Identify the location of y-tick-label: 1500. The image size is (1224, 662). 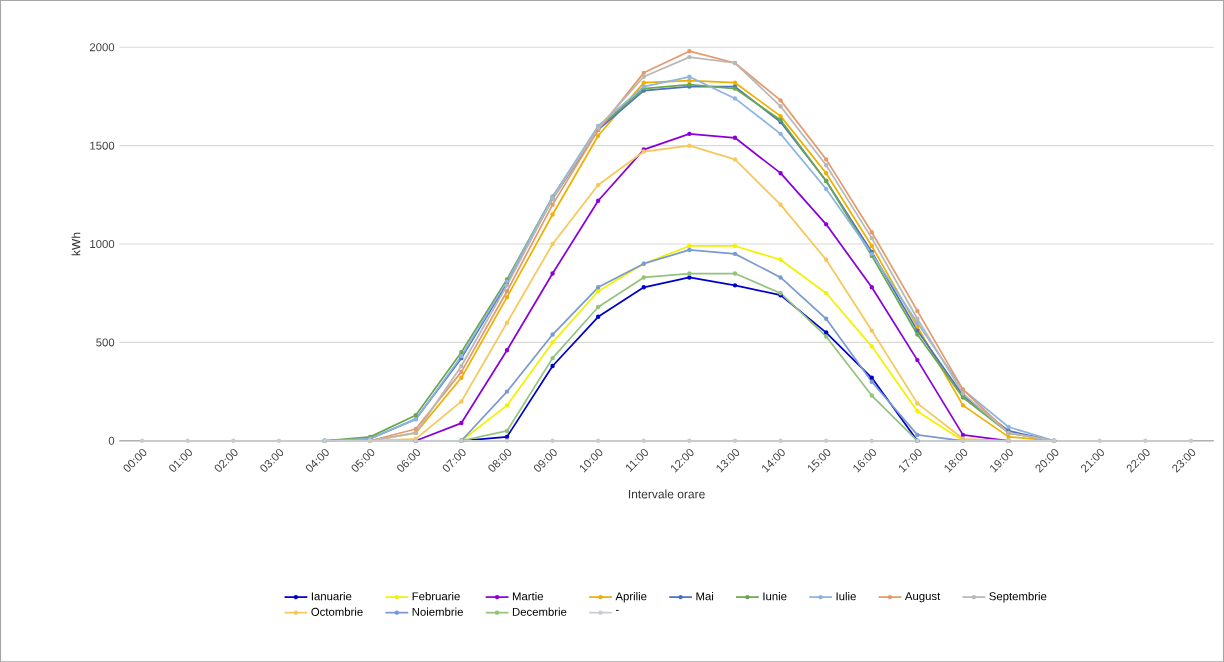
(102, 145).